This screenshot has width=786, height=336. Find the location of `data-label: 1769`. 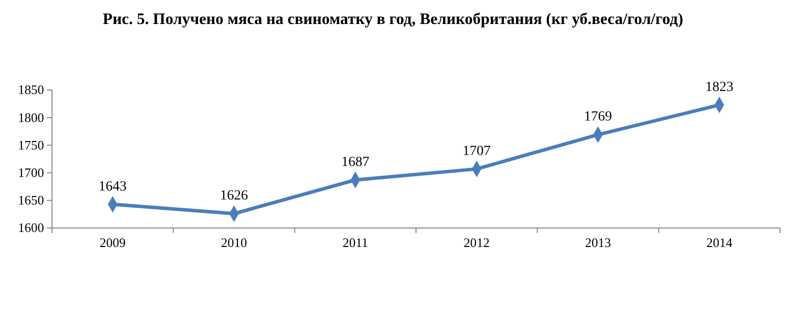

data-label: 1769 is located at coordinates (598, 117).